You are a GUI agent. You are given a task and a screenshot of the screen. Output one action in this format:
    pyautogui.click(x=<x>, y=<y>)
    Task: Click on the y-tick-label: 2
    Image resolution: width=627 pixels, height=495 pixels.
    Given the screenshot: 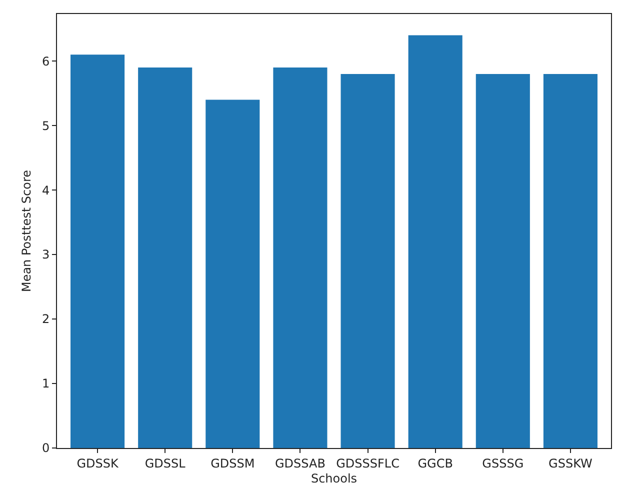 What is the action you would take?
    pyautogui.click(x=46, y=319)
    